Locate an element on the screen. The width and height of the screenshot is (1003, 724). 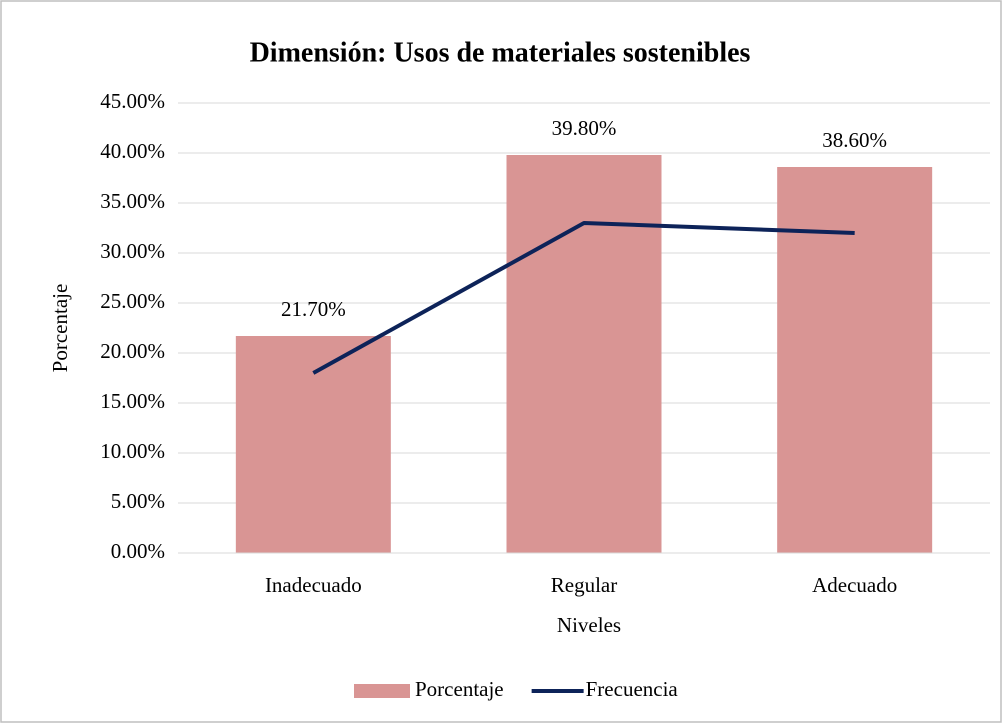
y-tick-label: 20.00% is located at coordinates (132, 351).